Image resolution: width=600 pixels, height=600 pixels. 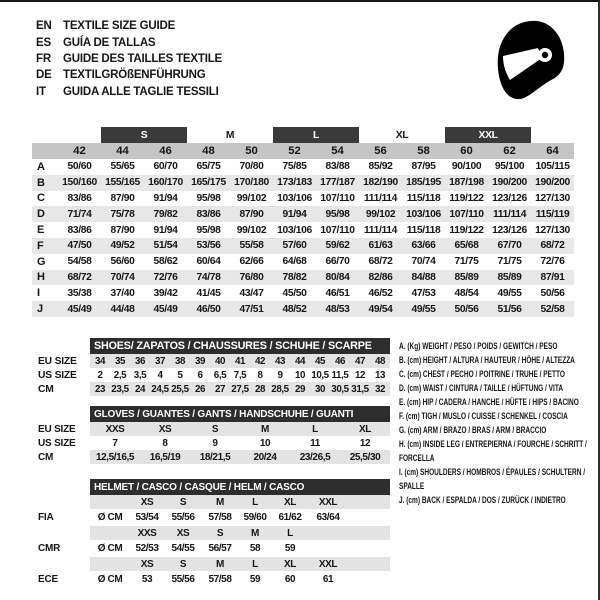 What do you see at coordinates (424, 309) in the screenshot?
I see `measure-value: 49/55` at bounding box center [424, 309].